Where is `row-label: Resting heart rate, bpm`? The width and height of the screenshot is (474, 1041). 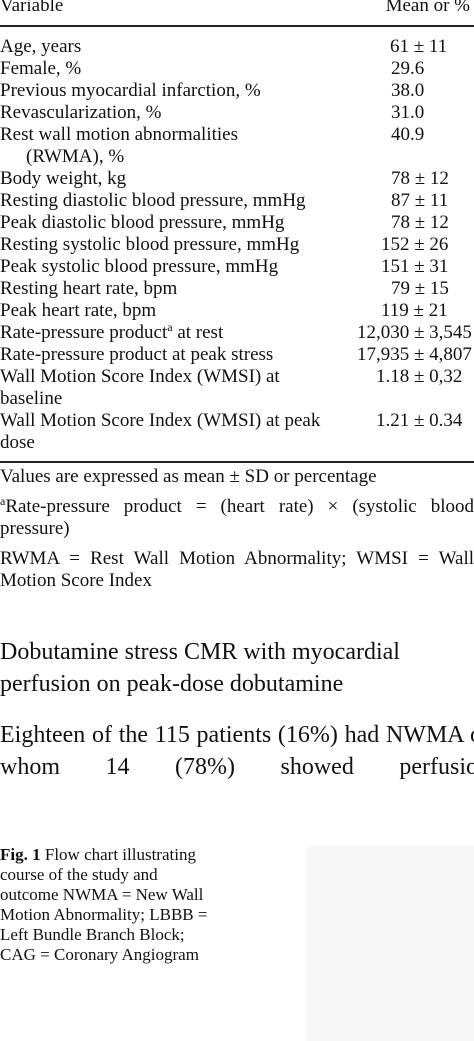
row-label: Resting heart rate, bpm is located at coordinates (89, 288).